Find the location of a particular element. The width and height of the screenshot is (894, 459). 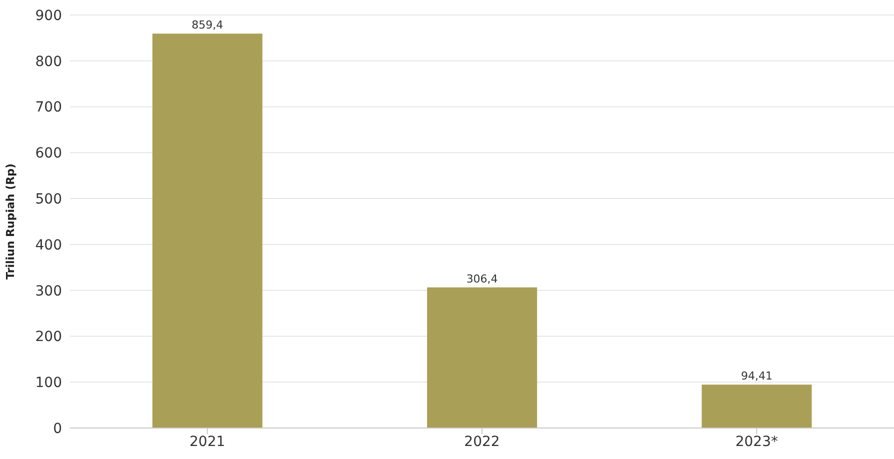

y-tick-label: 500 is located at coordinates (48, 200).